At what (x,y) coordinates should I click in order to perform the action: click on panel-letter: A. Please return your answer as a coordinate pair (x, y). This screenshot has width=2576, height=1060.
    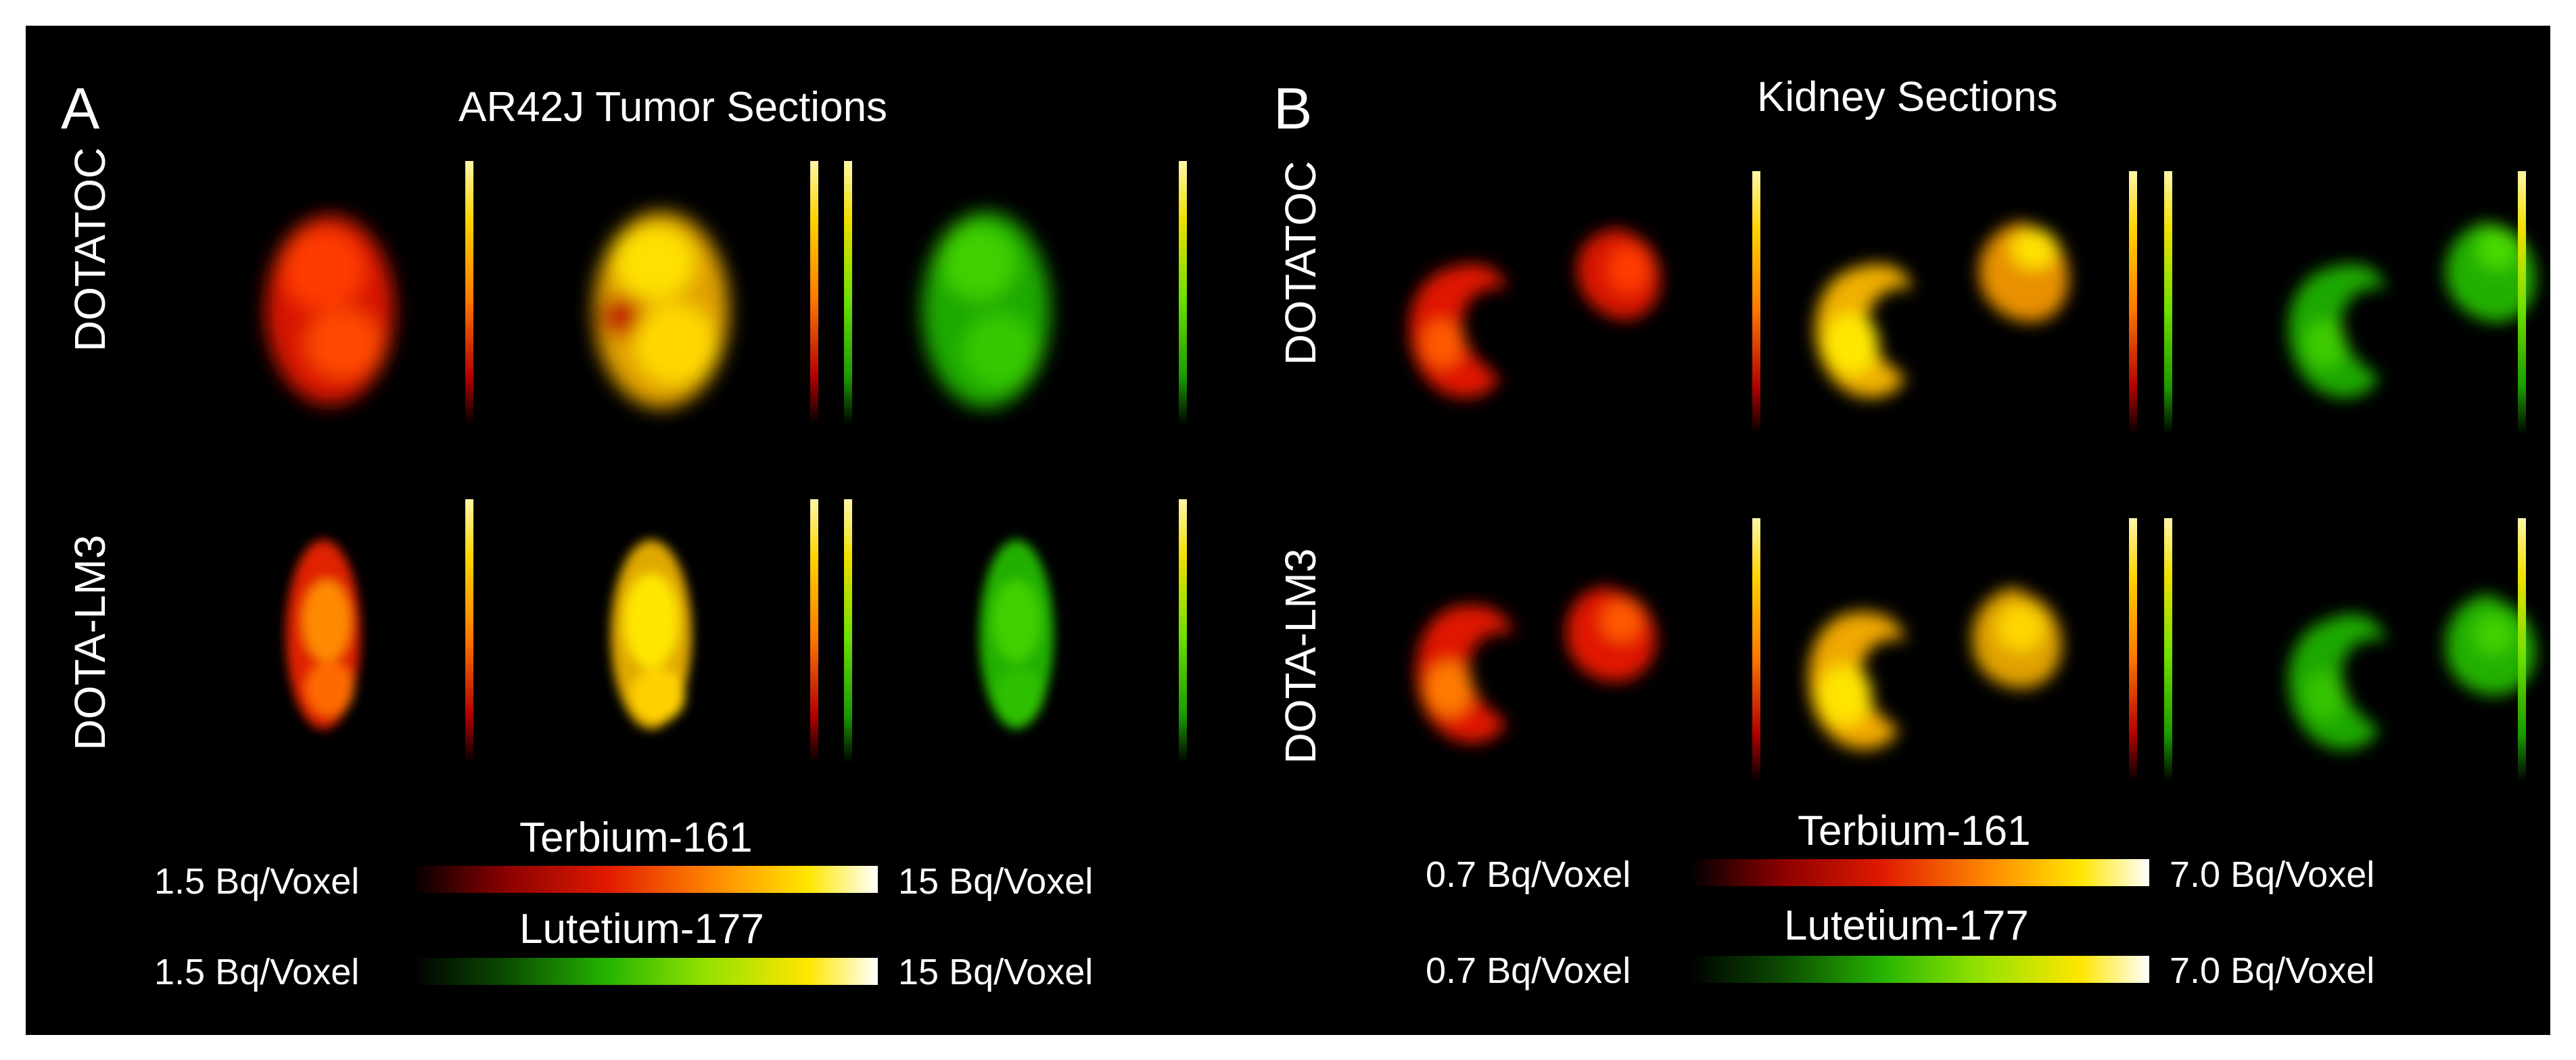
    Looking at the image, I should click on (80, 109).